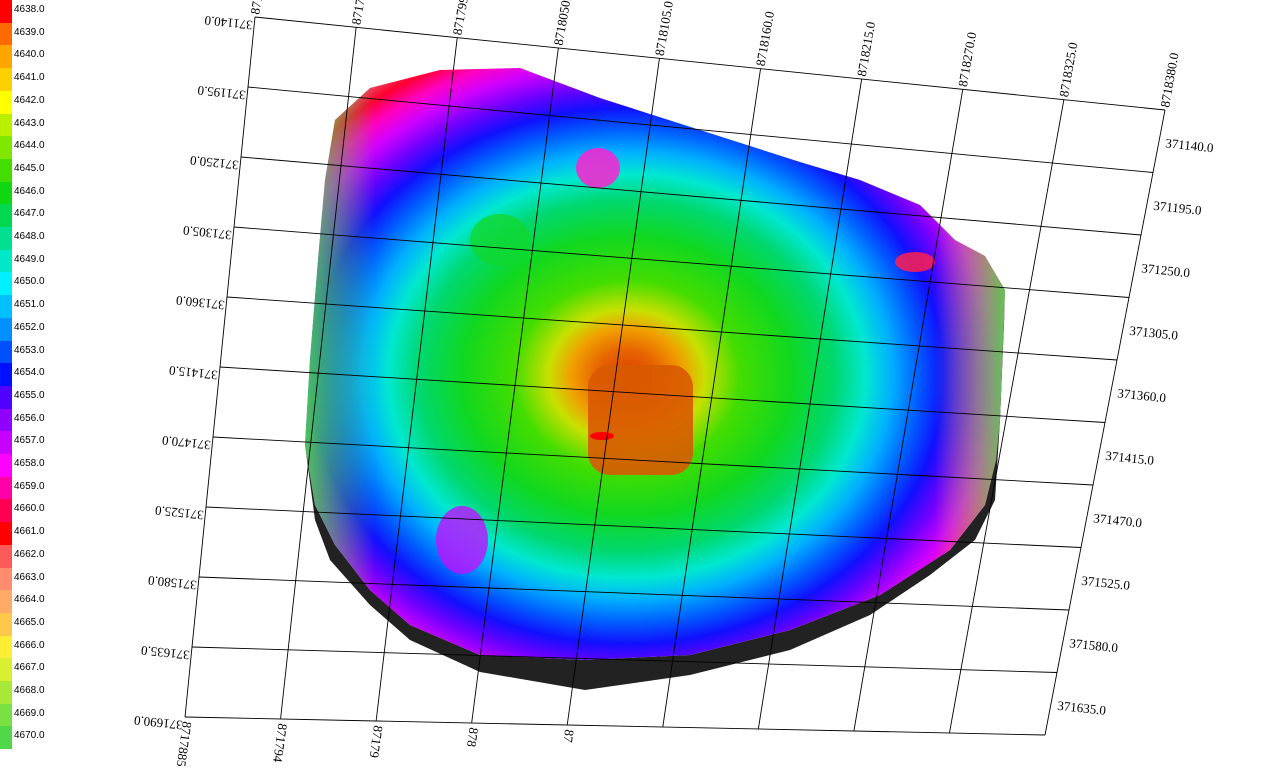 This screenshot has width=1285, height=770. What do you see at coordinates (29, 168) in the screenshot?
I see `legend-label: 4645.0` at bounding box center [29, 168].